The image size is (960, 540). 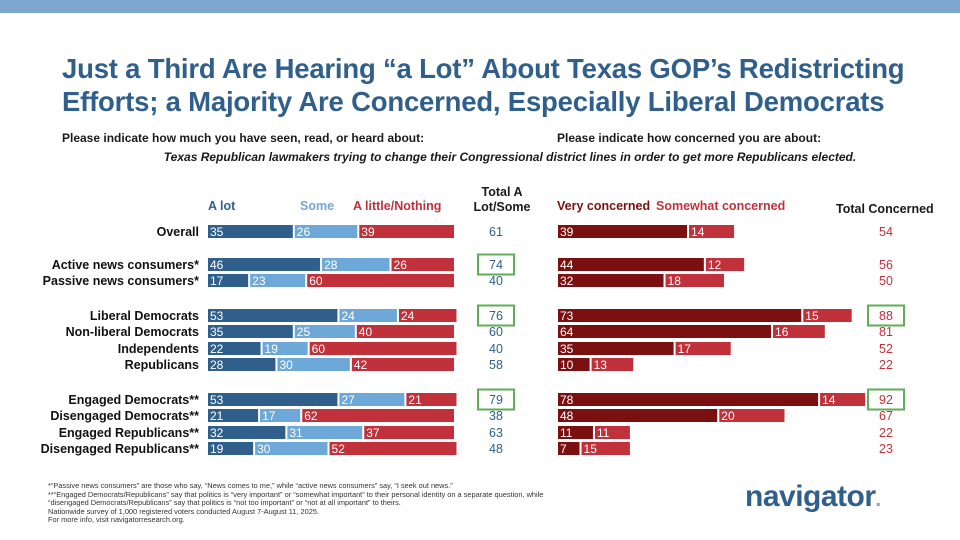 I want to click on bar-value-label: 42, so click(x=361, y=365).